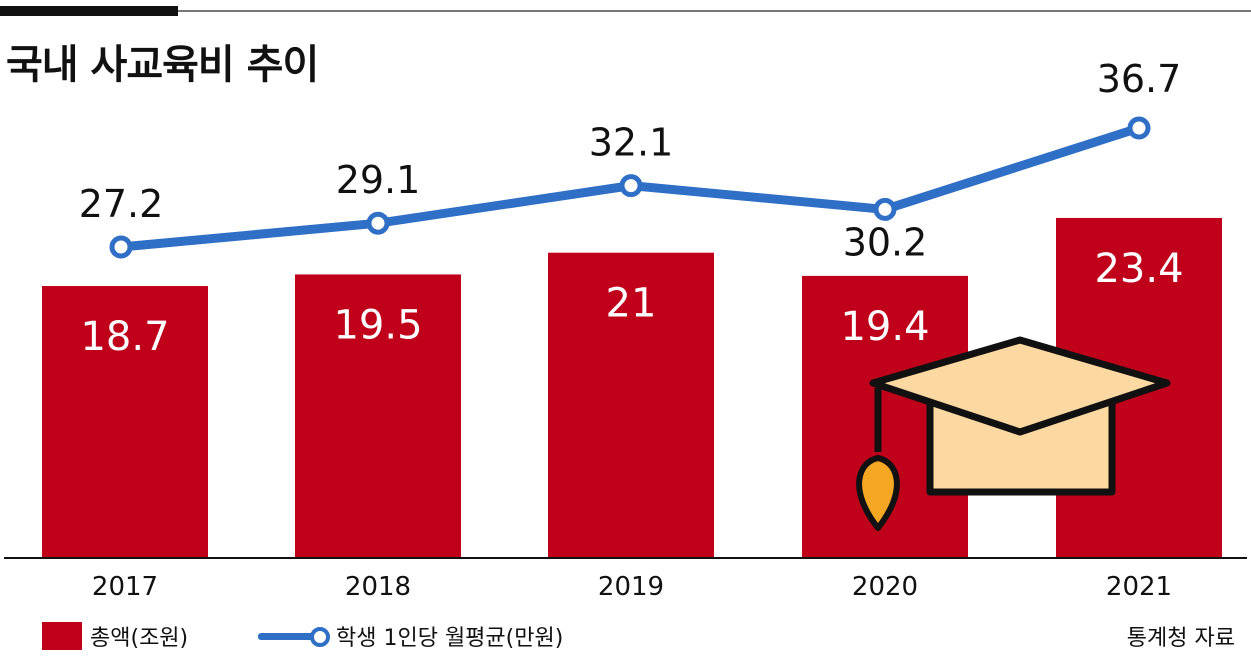 Image resolution: width=1251 pixels, height=658 pixels. What do you see at coordinates (631, 186) in the screenshot?
I see `line-point-2019` at bounding box center [631, 186].